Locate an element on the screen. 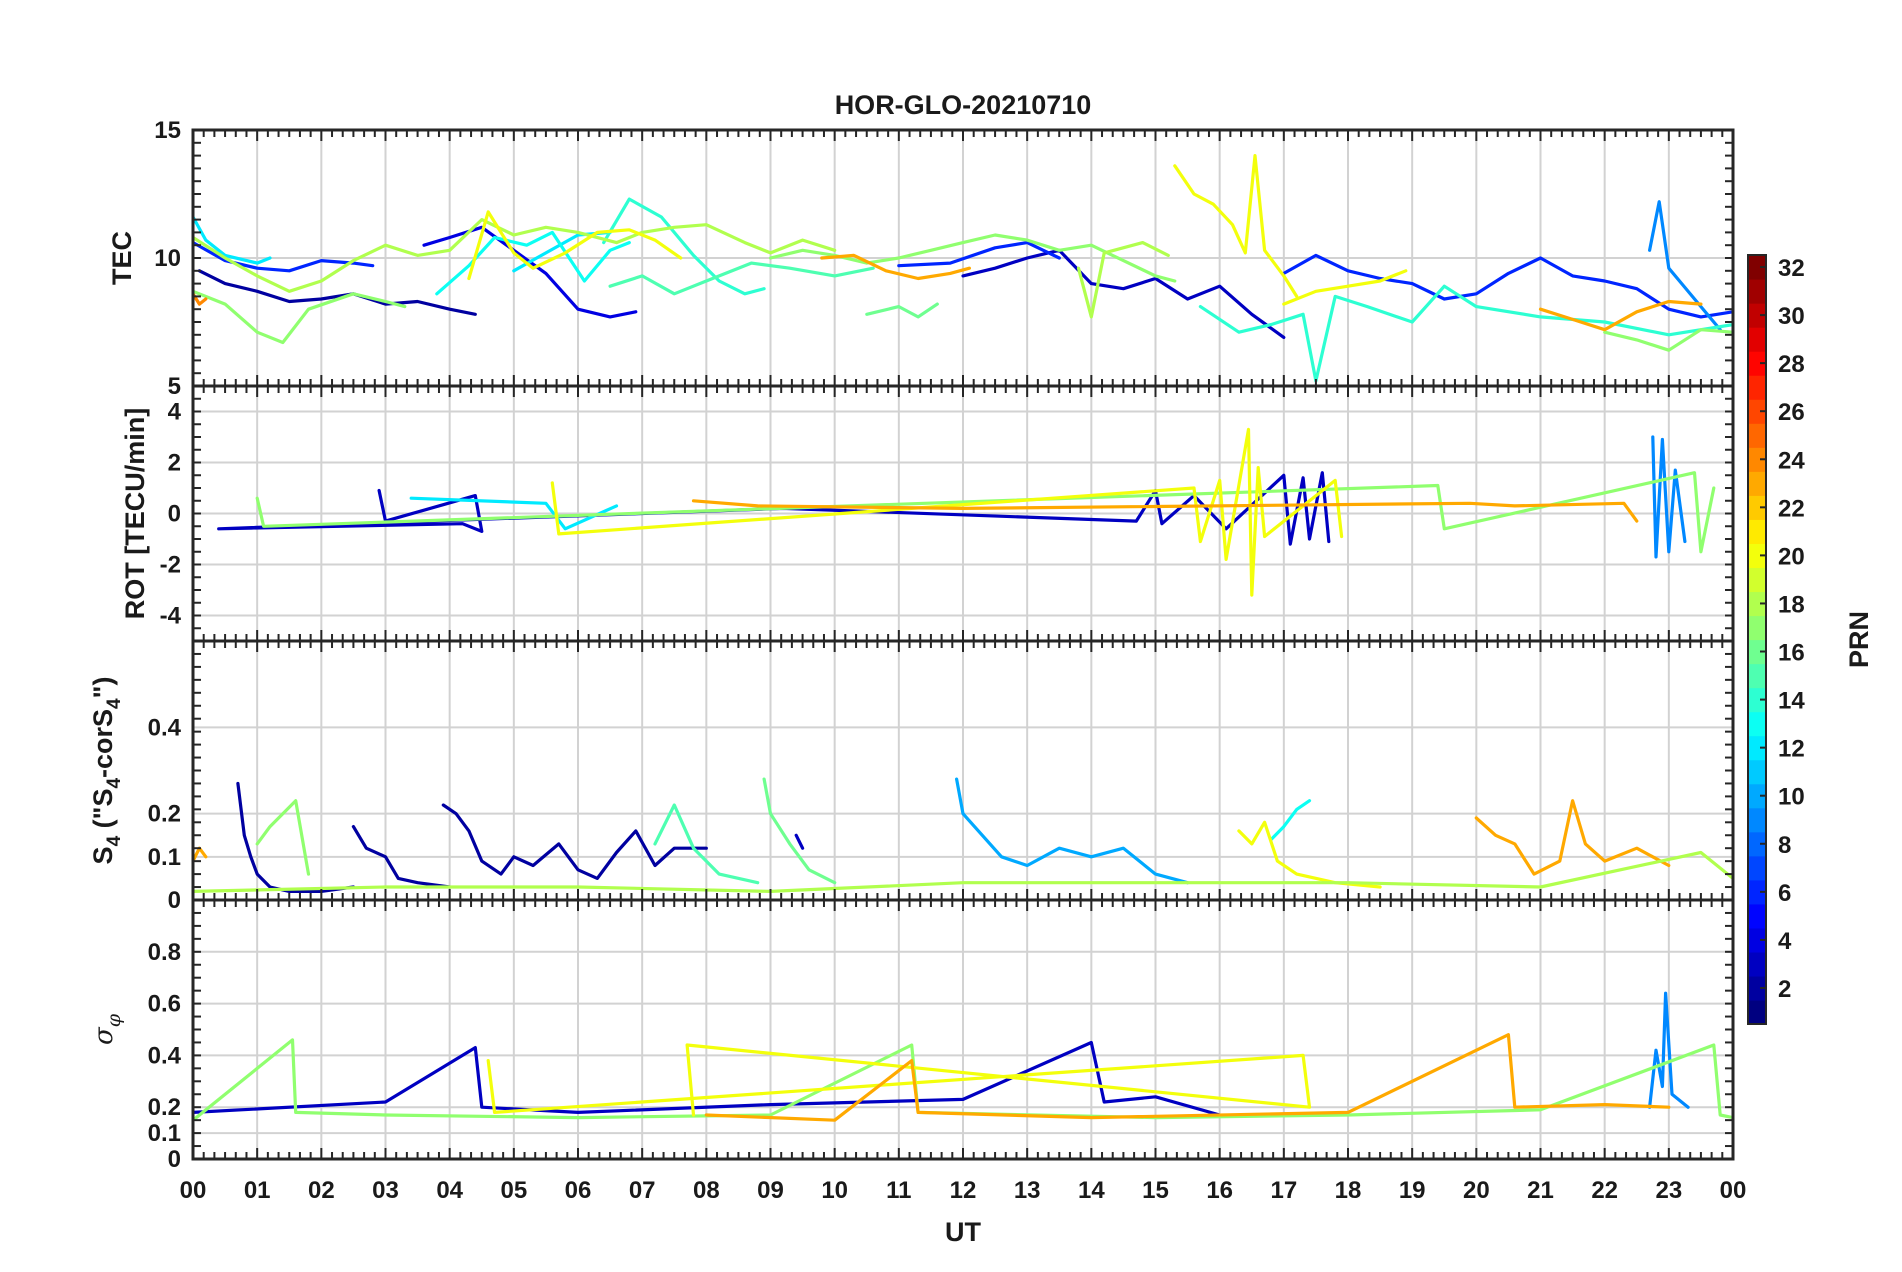 The width and height of the screenshot is (1902, 1272). xtick-label: 11 is located at coordinates (898, 1190).